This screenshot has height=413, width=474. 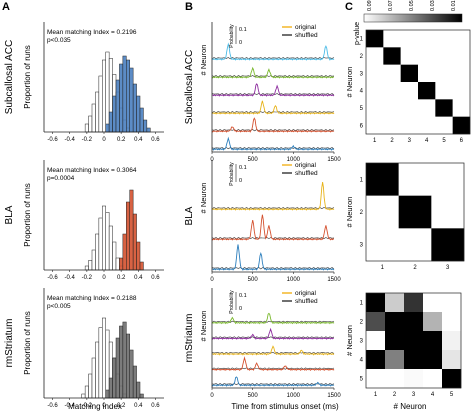 What do you see at coordinates (59, 306) in the screenshot?
I see `stat-p-value-text: p<0.005` at bounding box center [59, 306].